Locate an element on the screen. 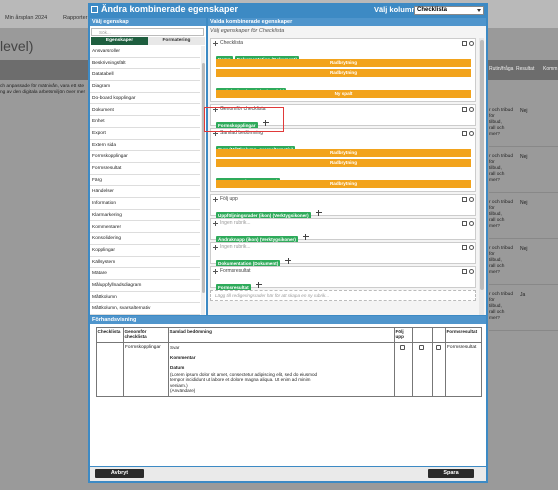 Image resolution: width=558 pixels, height=490 pixels. preview-table is located at coordinates (289, 362).